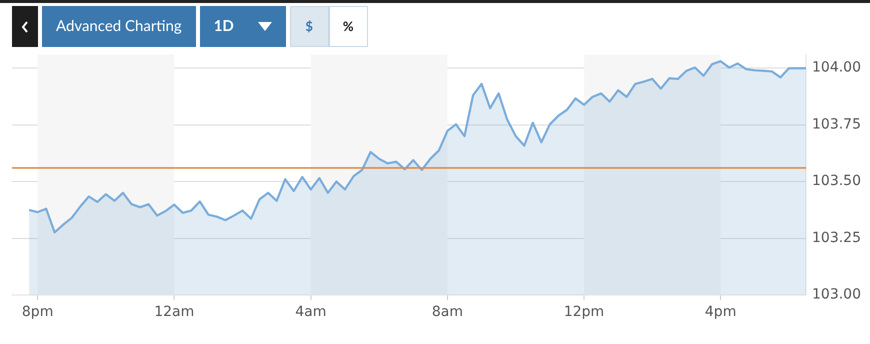  What do you see at coordinates (119, 26) in the screenshot?
I see `text: Advanced Charting` at bounding box center [119, 26].